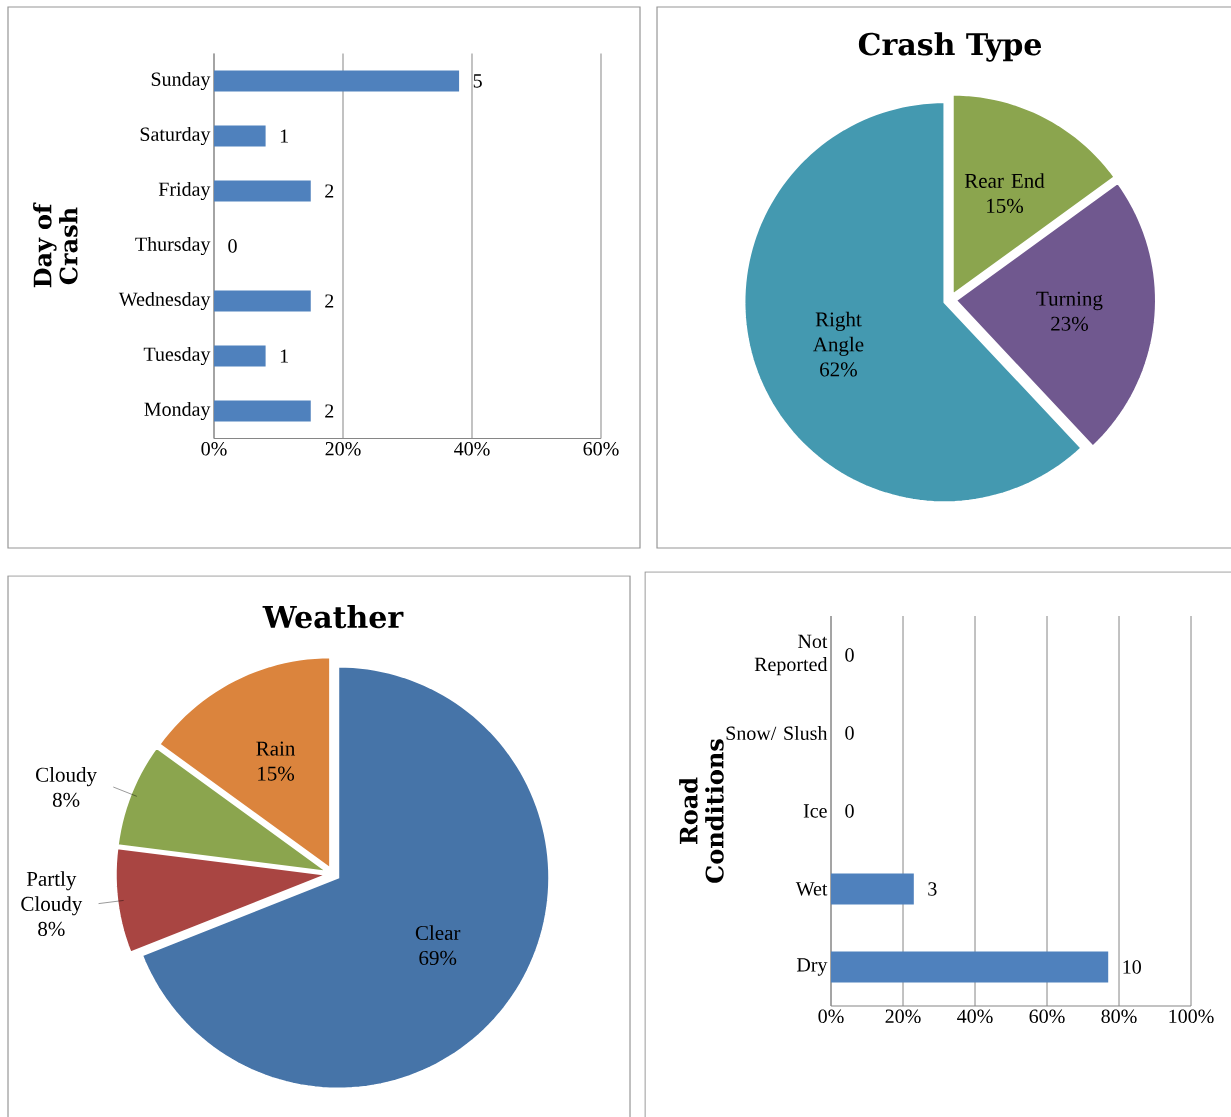 This screenshot has height=1117, width=1231. I want to click on slice-label: Turning, so click(1069, 301).